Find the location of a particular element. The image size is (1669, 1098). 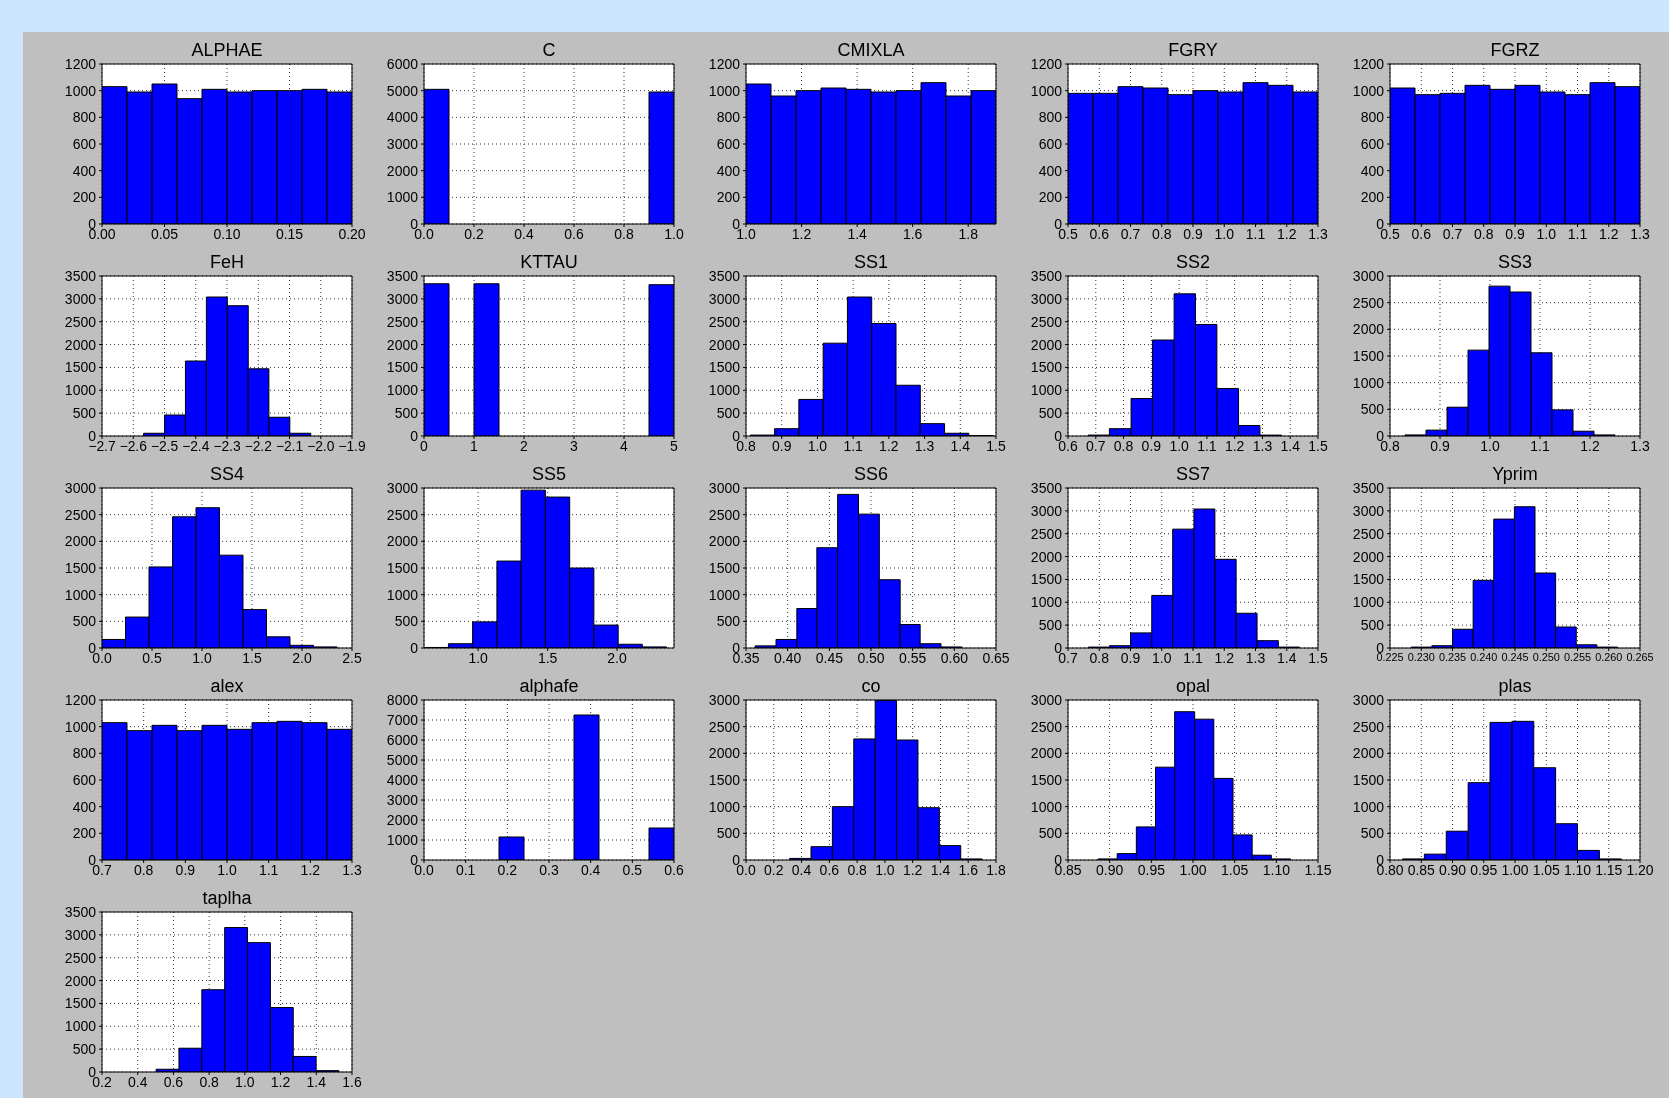

chart-title: ALPHAE is located at coordinates (227, 50).